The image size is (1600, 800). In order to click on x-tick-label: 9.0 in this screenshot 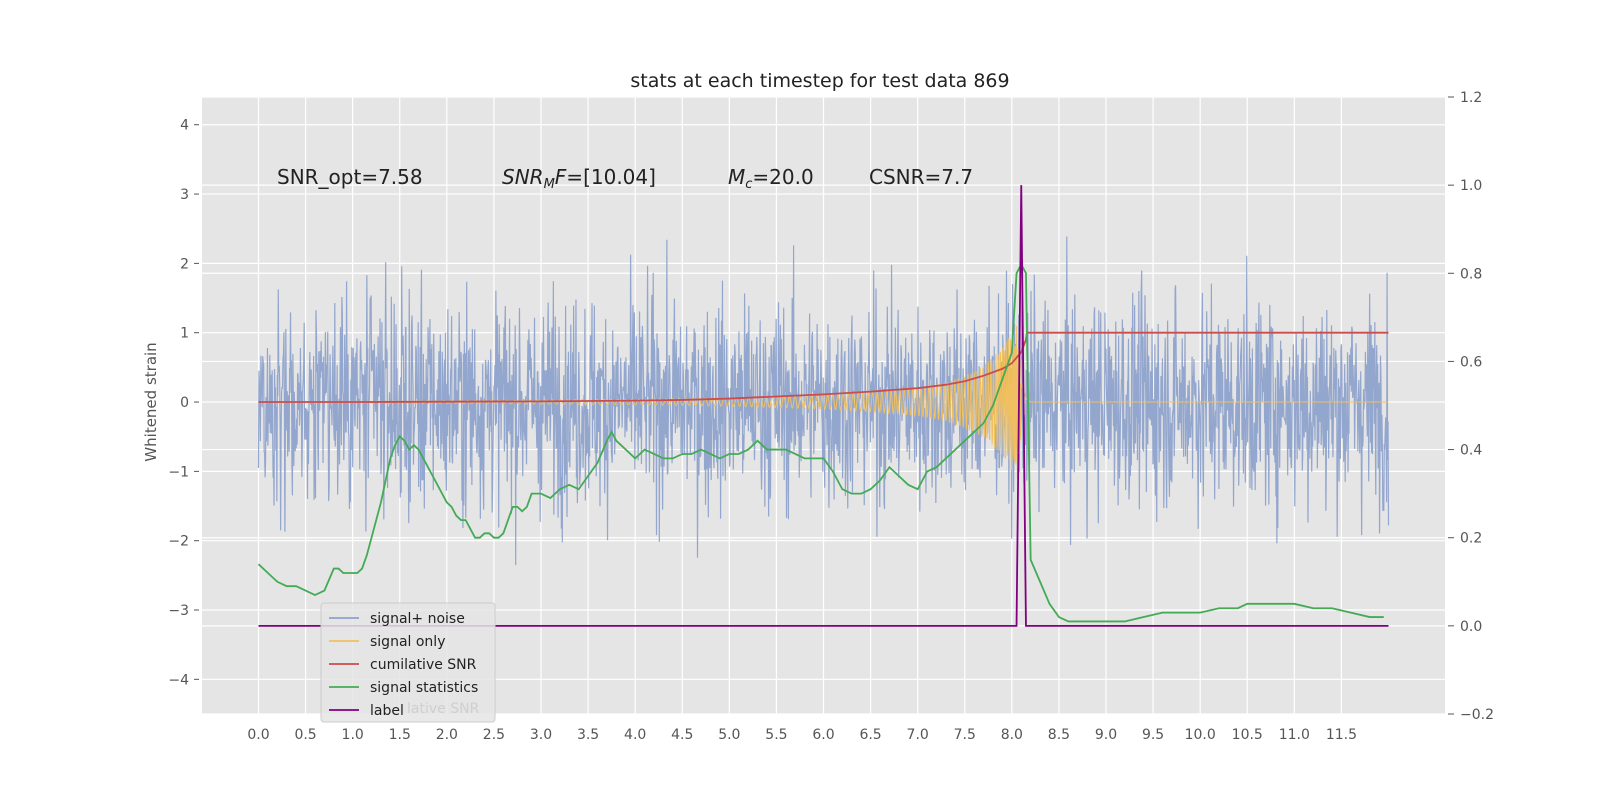, I will do `click(1106, 735)`.